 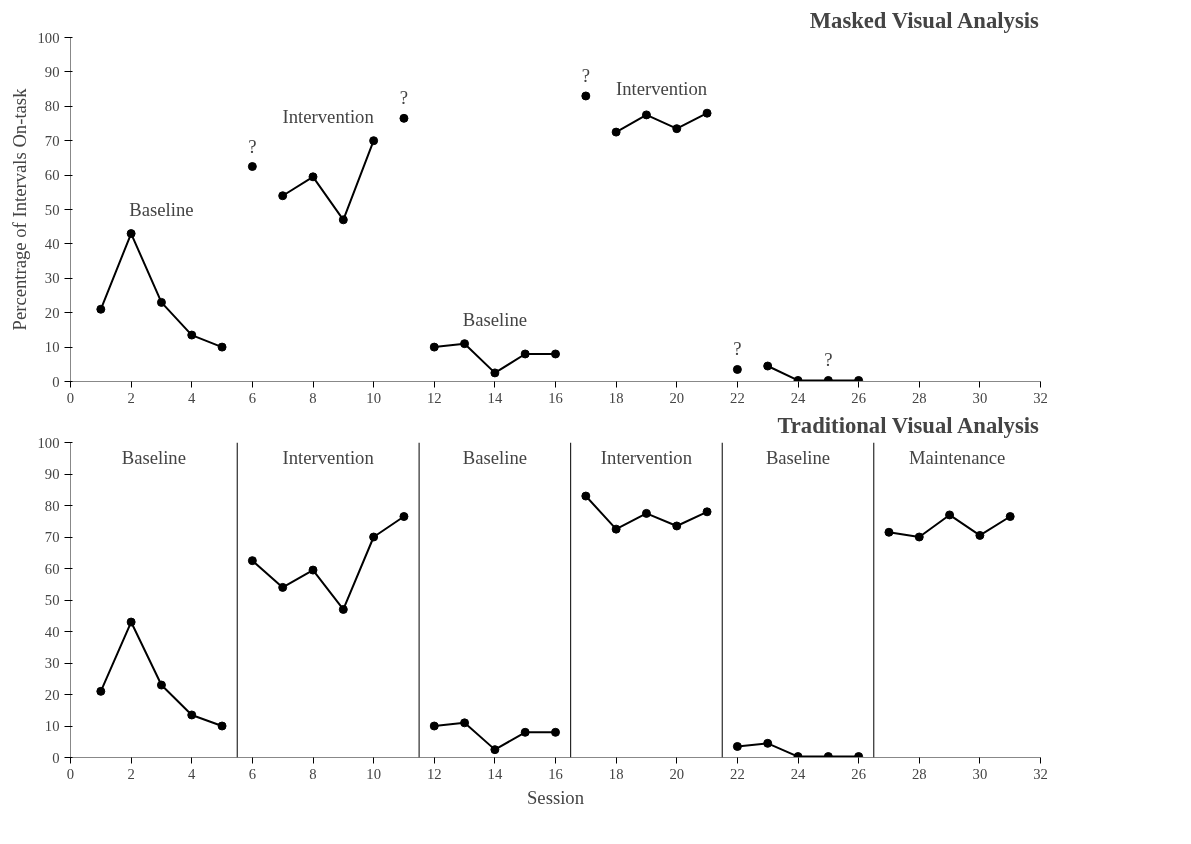 What do you see at coordinates (555, 797) in the screenshot?
I see `x-axis-title: Session` at bounding box center [555, 797].